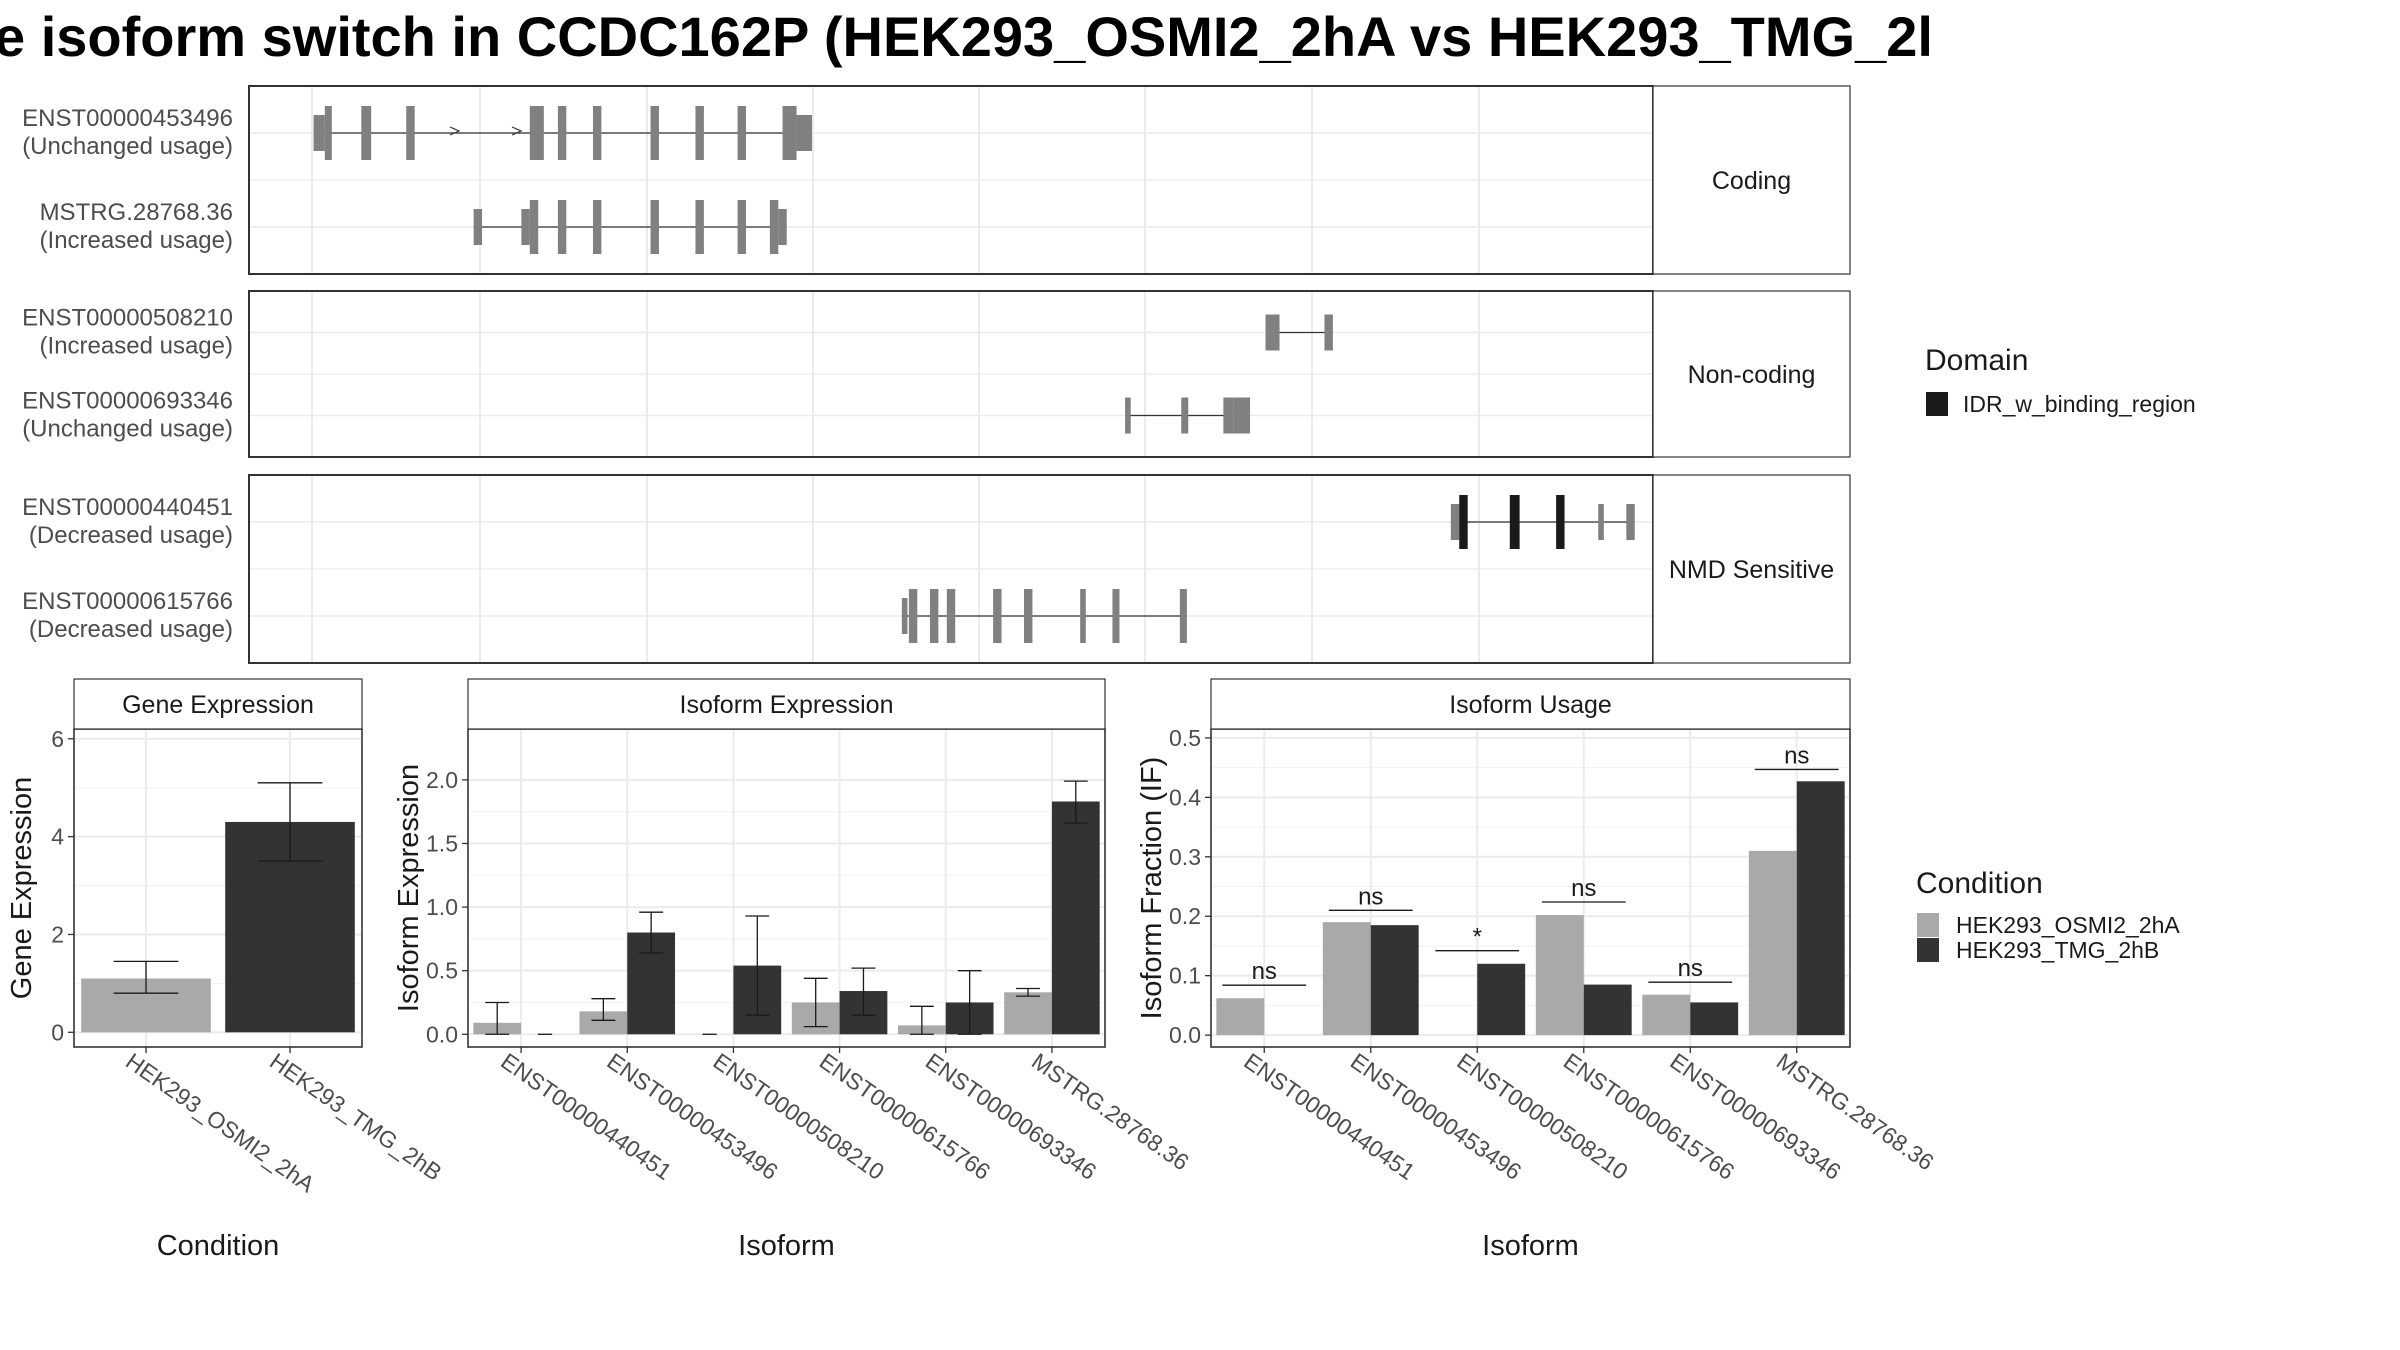 This screenshot has height=1350, width=2400. Describe the element at coordinates (828, 521) in the screenshot. I see `transcript-ENST00000440451: ENST00000440451(Decreased usage)` at that location.